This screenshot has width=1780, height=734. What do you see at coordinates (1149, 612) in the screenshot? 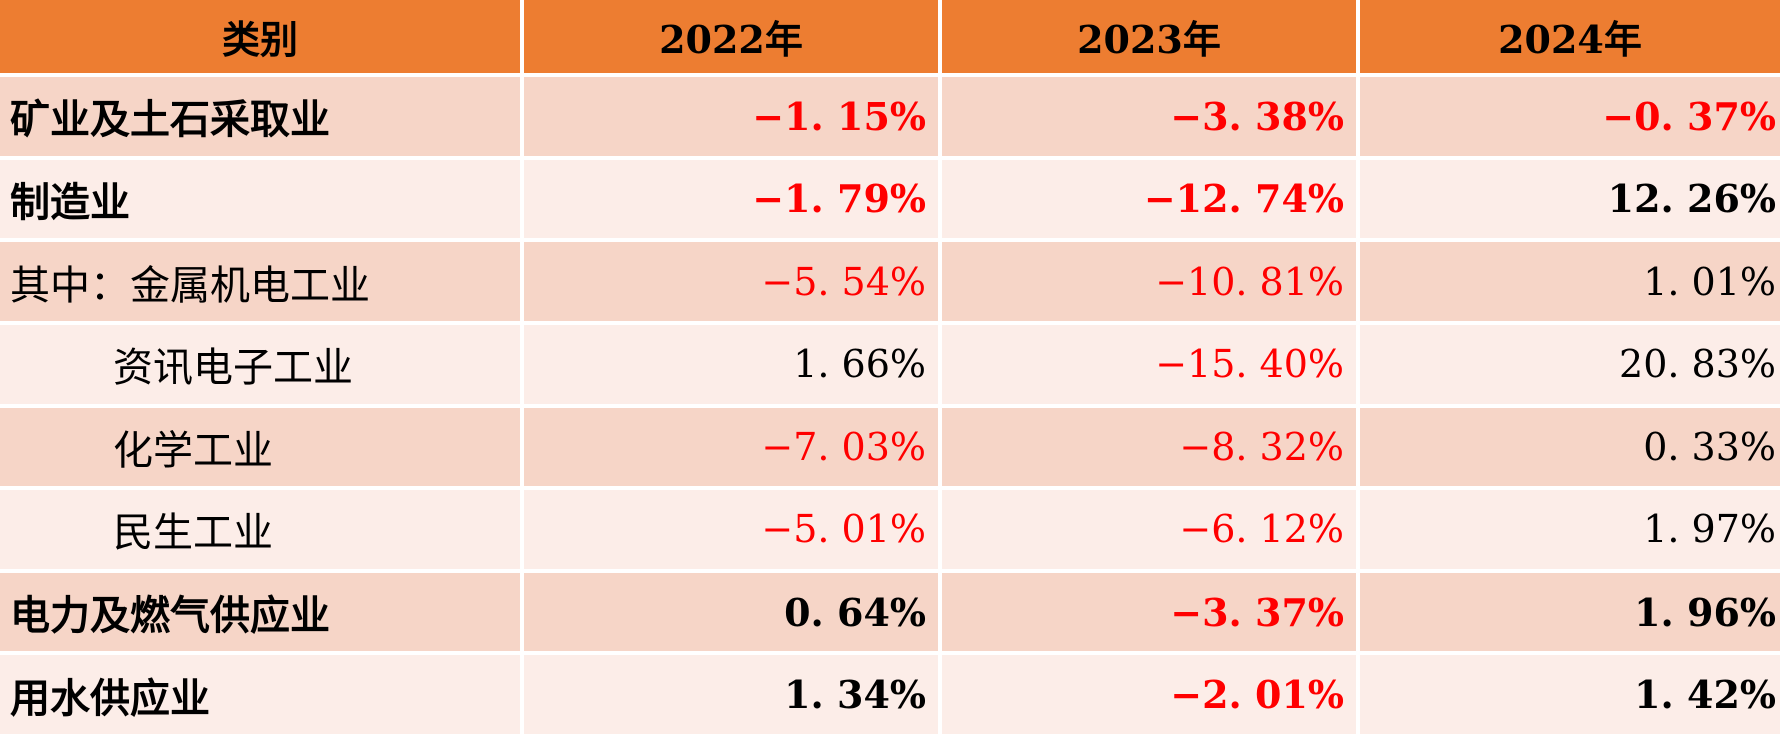
I see `cell-value-2023: −3. 37%` at bounding box center [1149, 612].